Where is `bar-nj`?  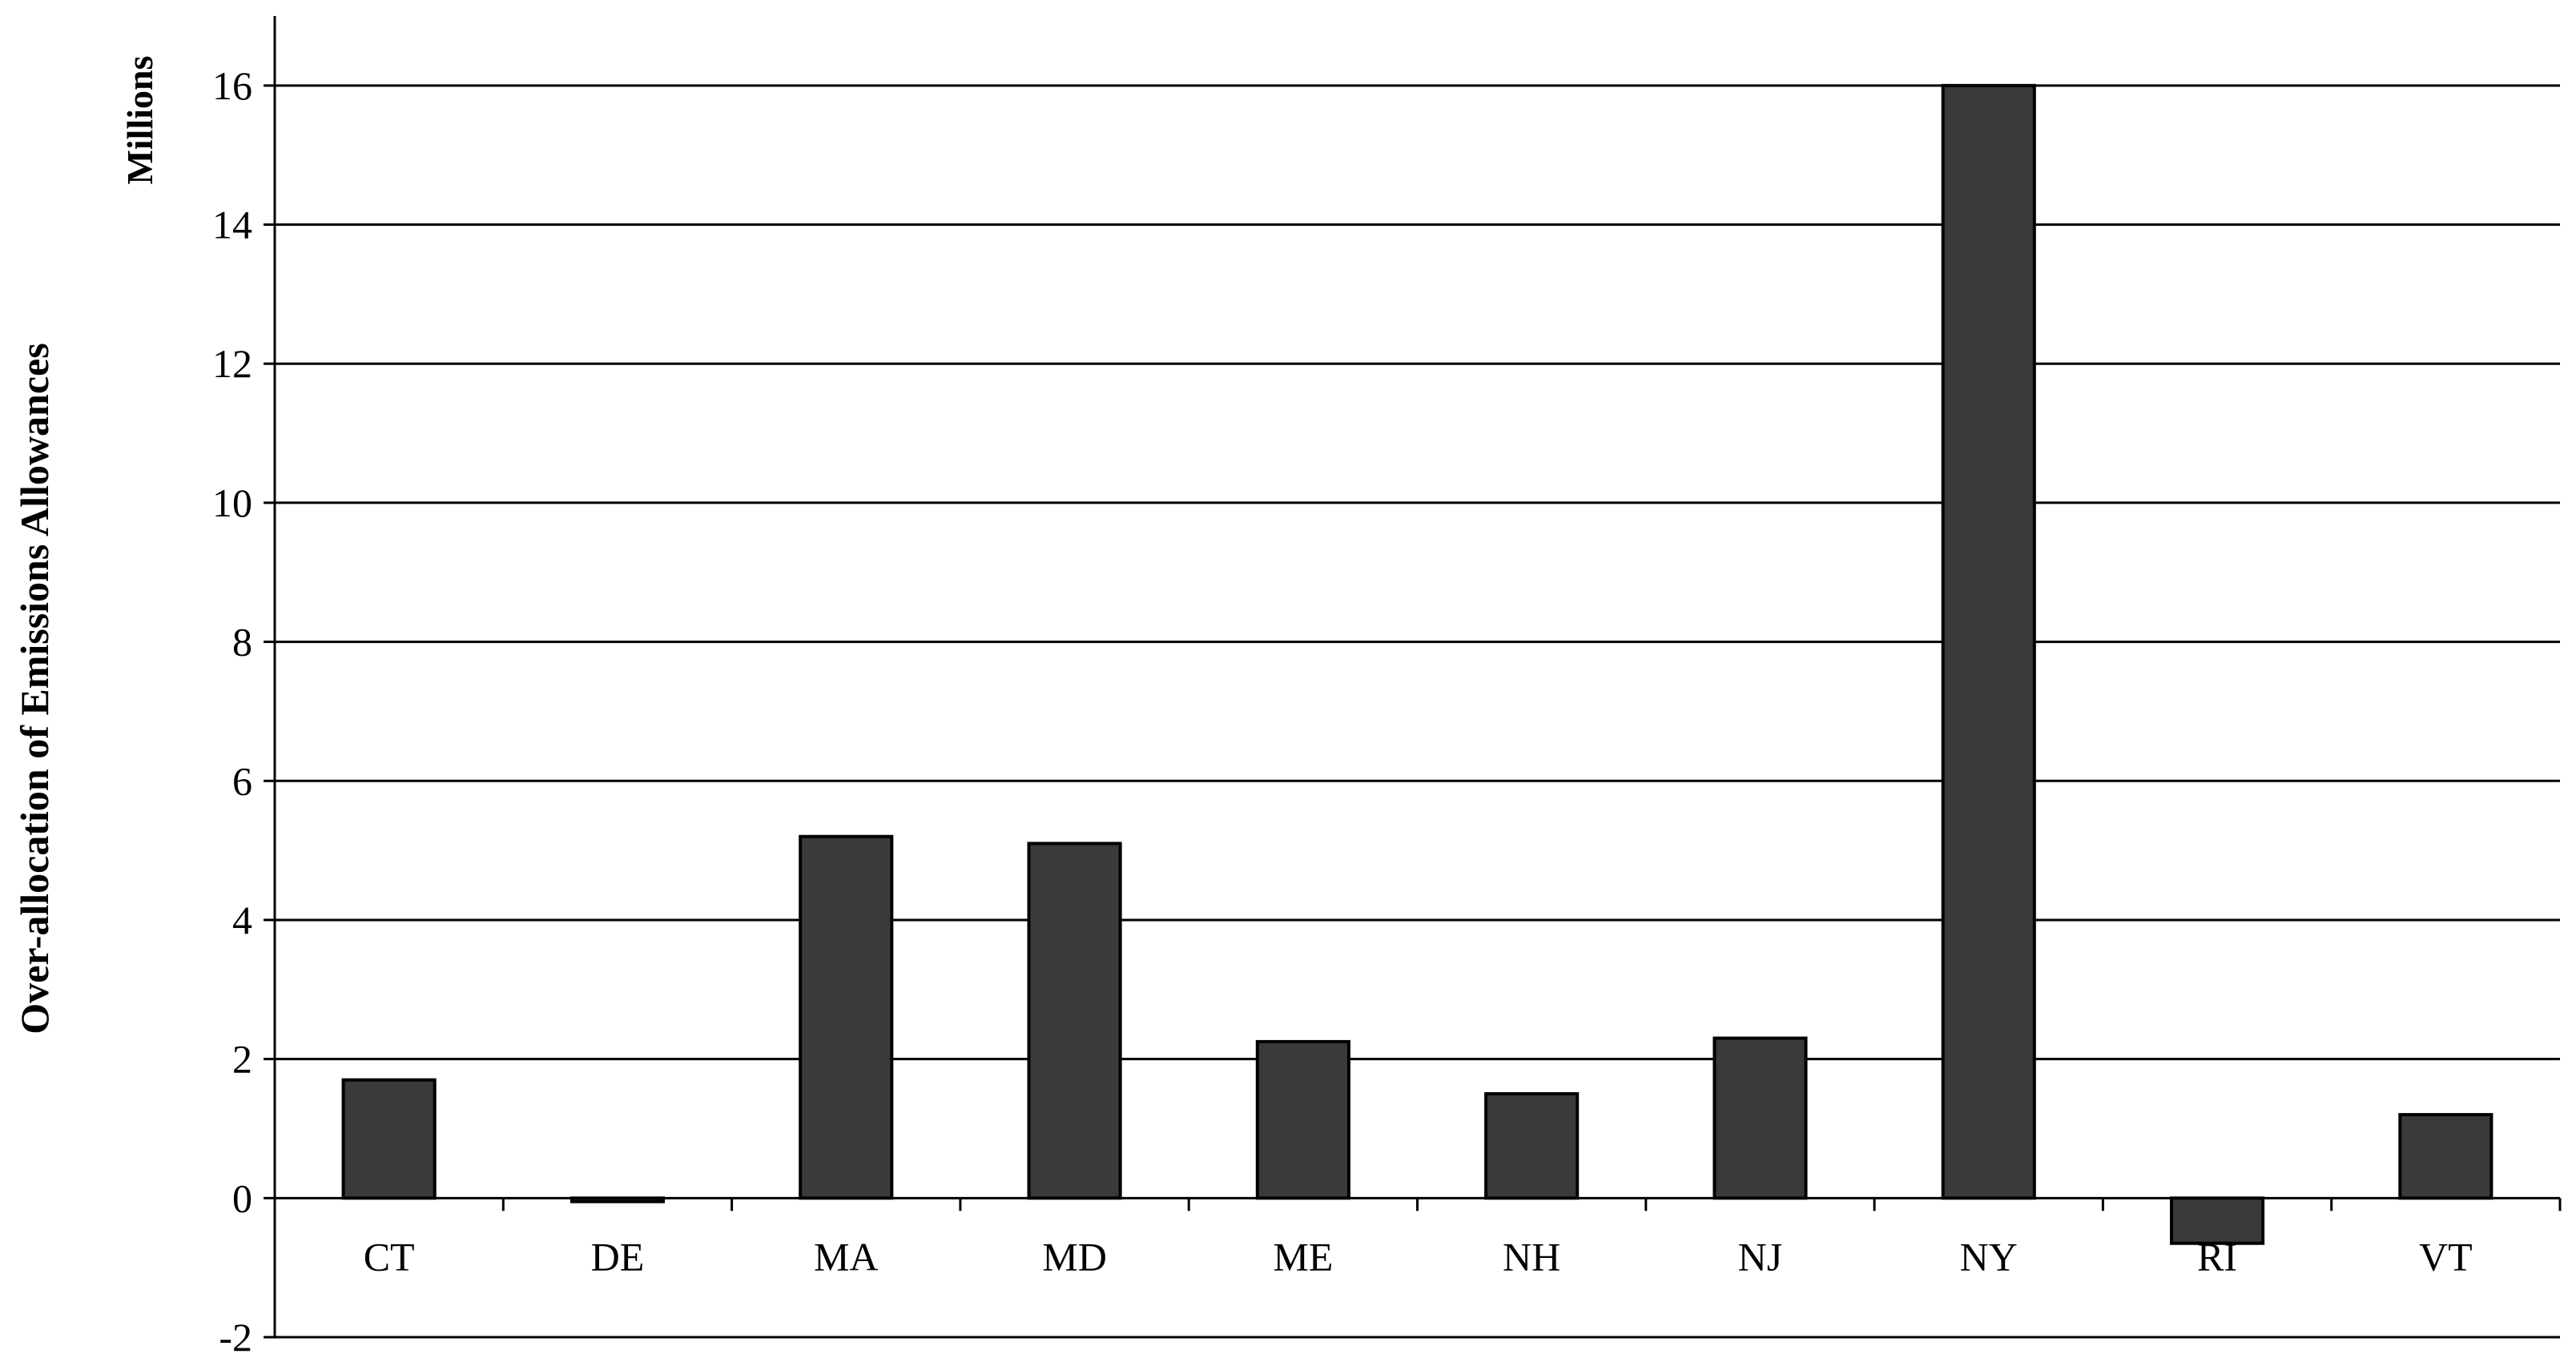 bar-nj is located at coordinates (1760, 1118).